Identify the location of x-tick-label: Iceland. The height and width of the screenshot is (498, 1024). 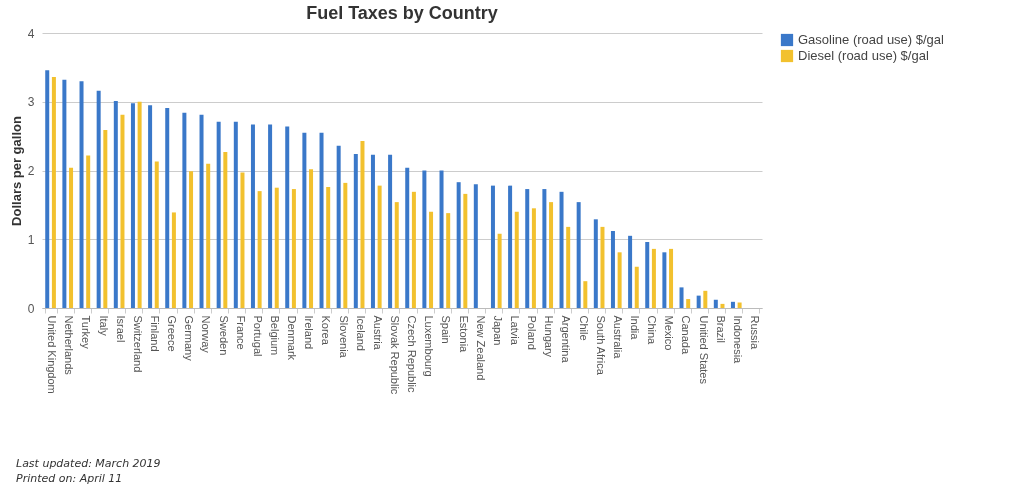
(360, 333).